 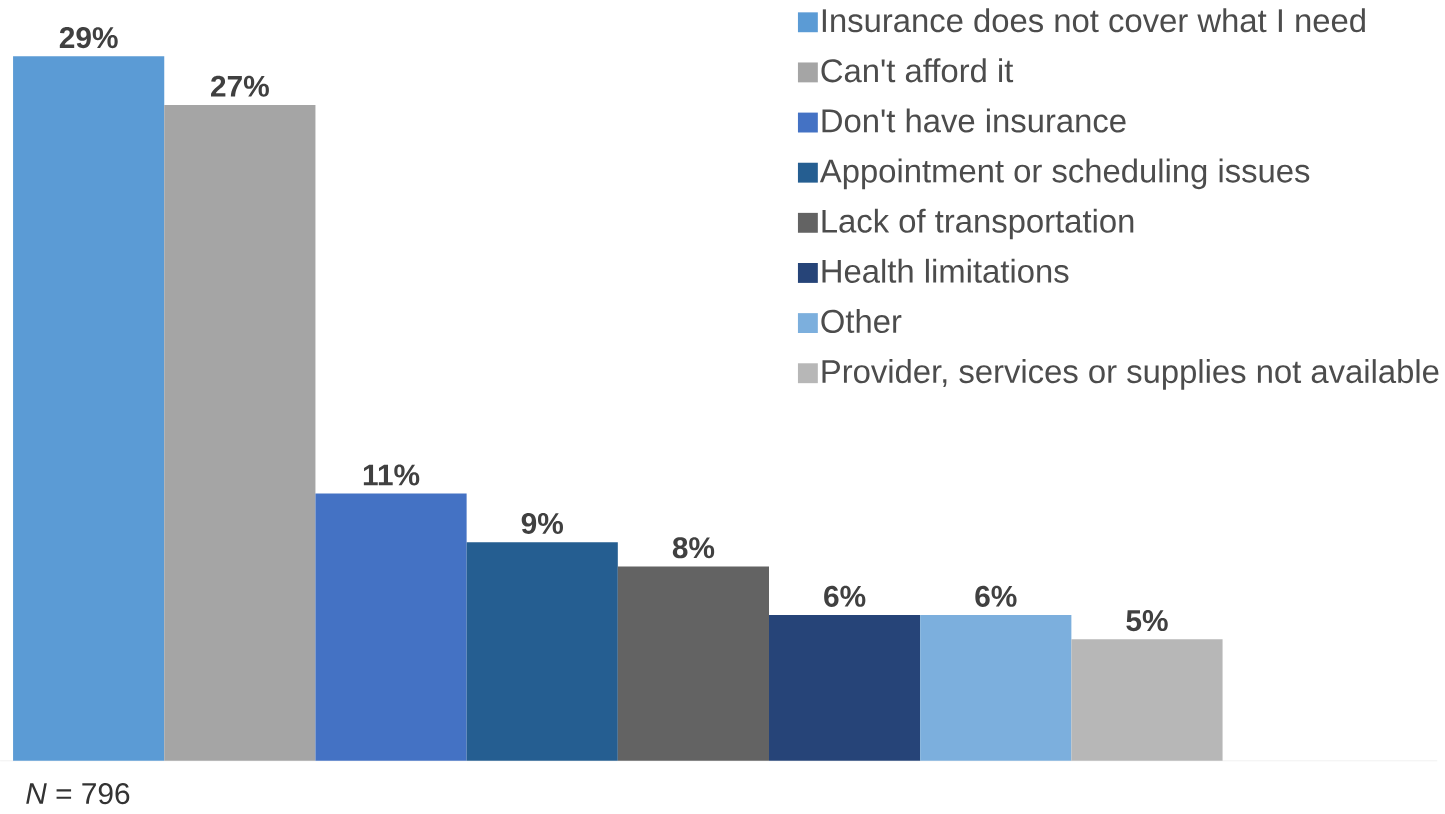 I want to click on legend-label: Lack of transportation, so click(x=978, y=224).